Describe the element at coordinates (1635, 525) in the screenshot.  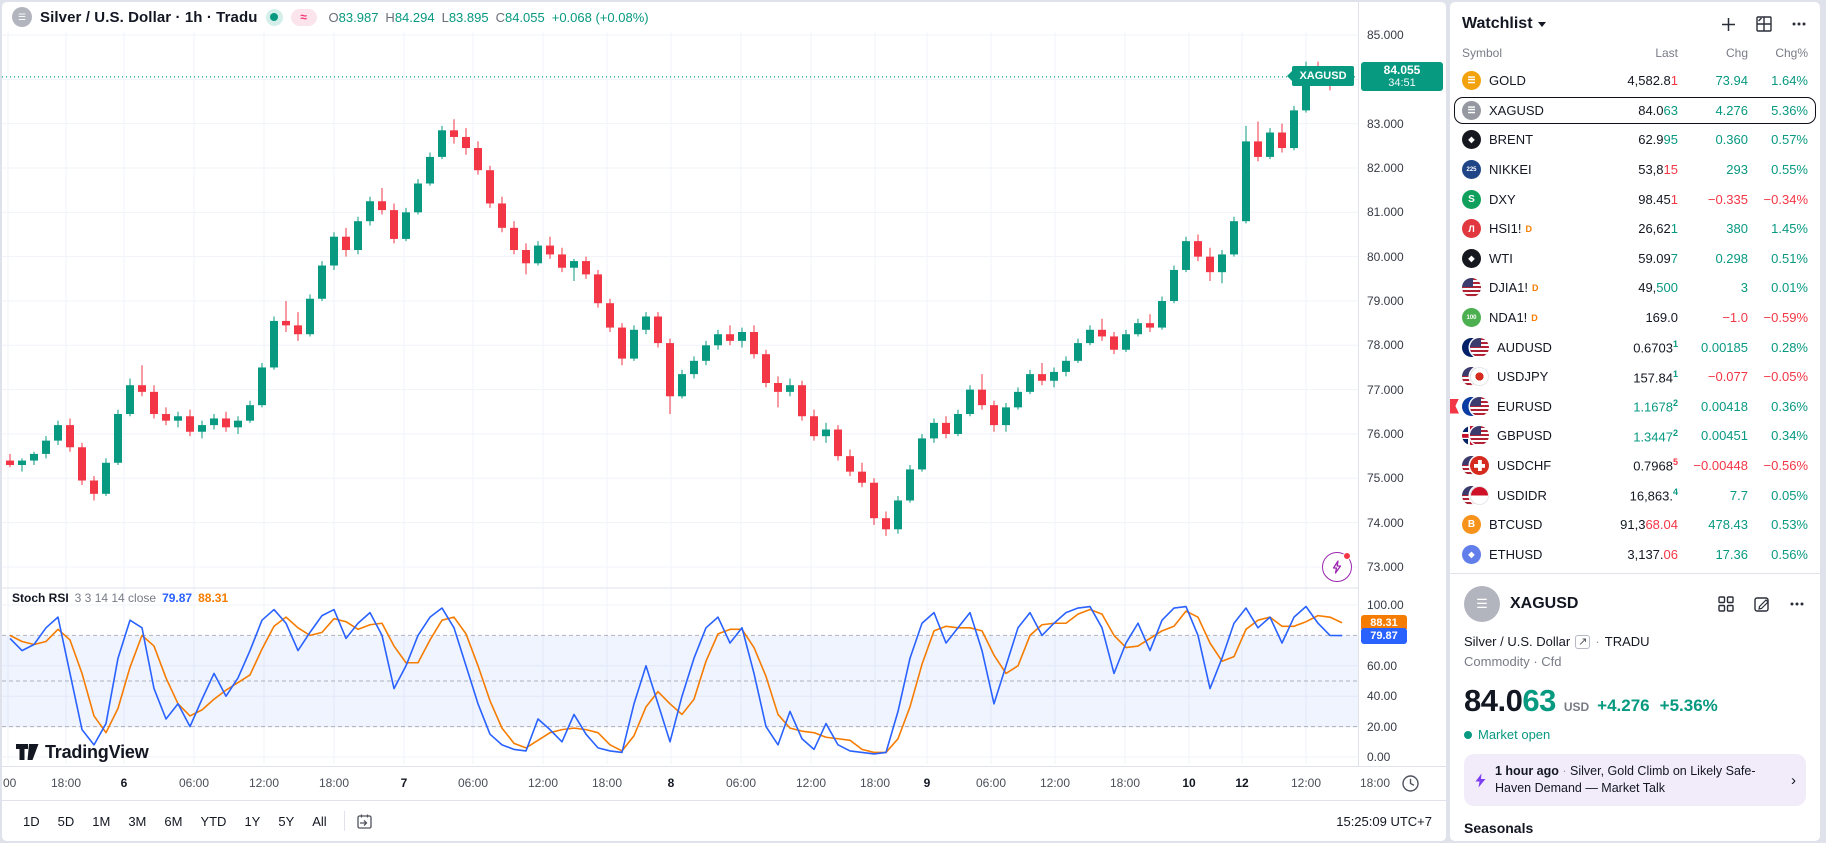
I see `watchlist-row-btcusd: B BTCUSD 91,368.04 478.43 0.53%` at that location.